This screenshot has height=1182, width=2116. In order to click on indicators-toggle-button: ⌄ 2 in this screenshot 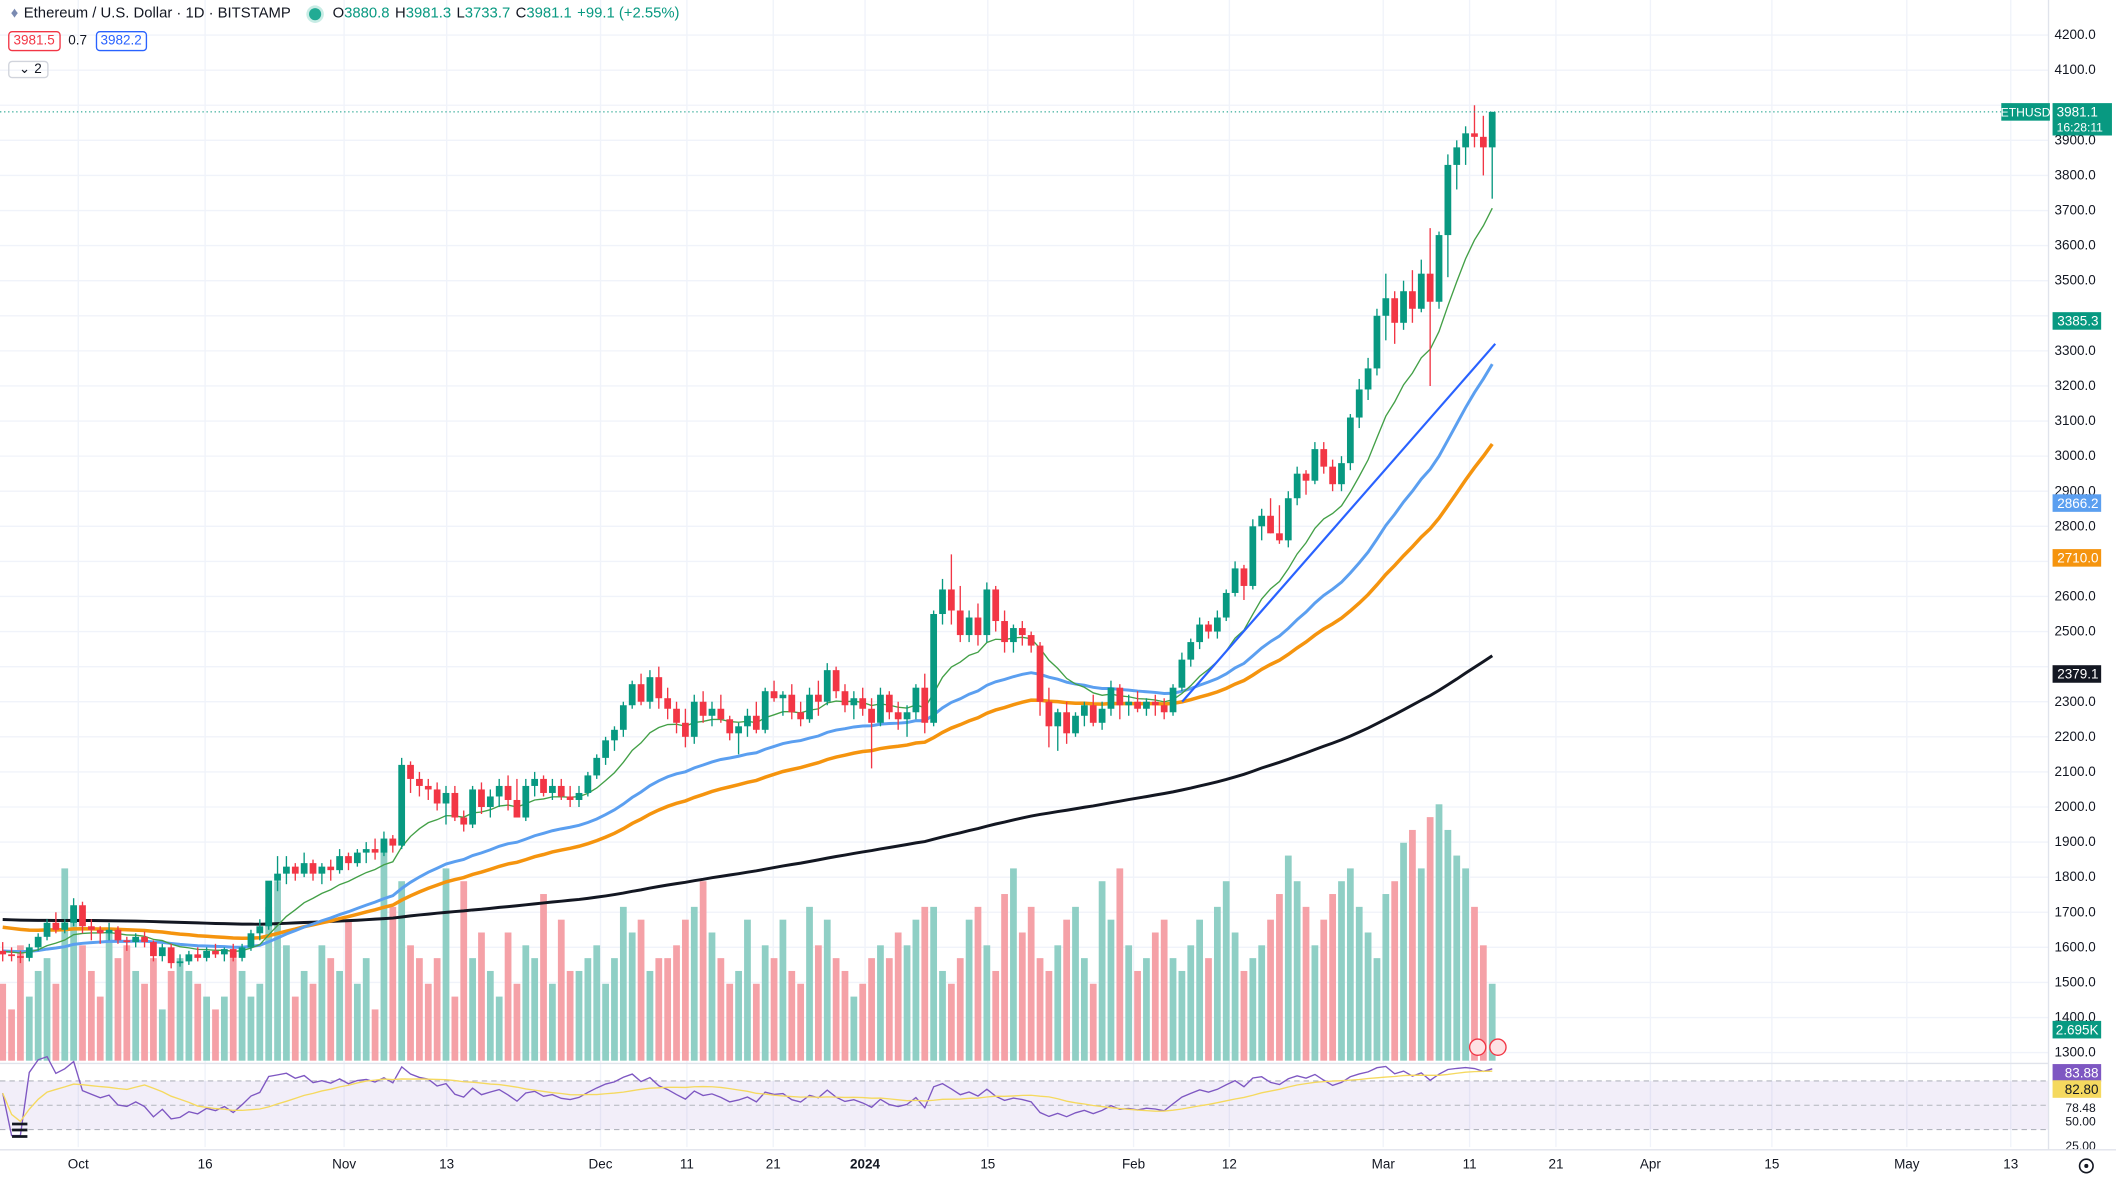, I will do `click(28, 69)`.